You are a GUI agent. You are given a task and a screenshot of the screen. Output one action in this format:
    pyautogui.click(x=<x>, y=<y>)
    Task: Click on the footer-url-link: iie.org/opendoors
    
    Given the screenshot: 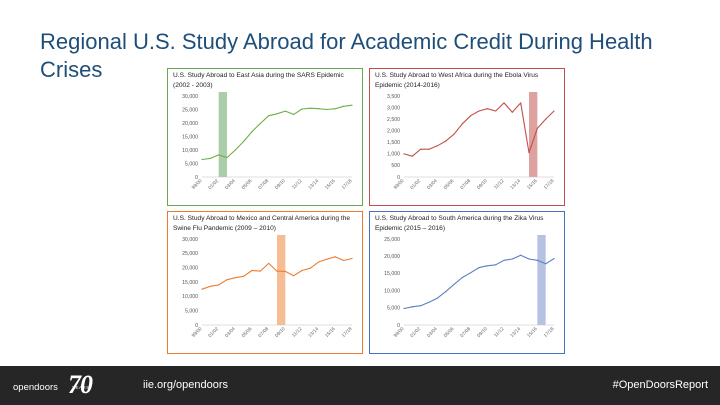 What is the action you would take?
    pyautogui.click(x=186, y=385)
    